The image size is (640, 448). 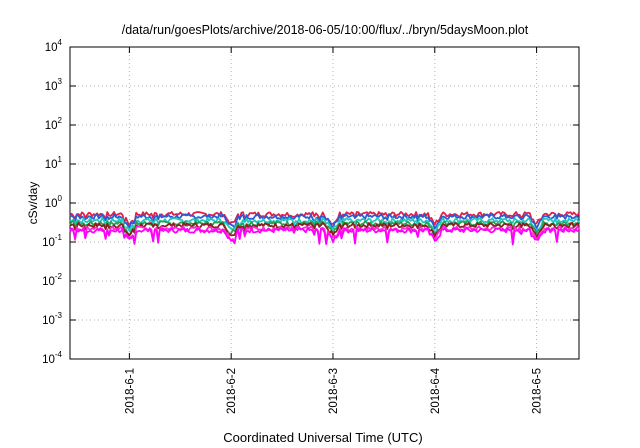 I want to click on y-tick-label: 10⁻³, so click(x=52, y=319).